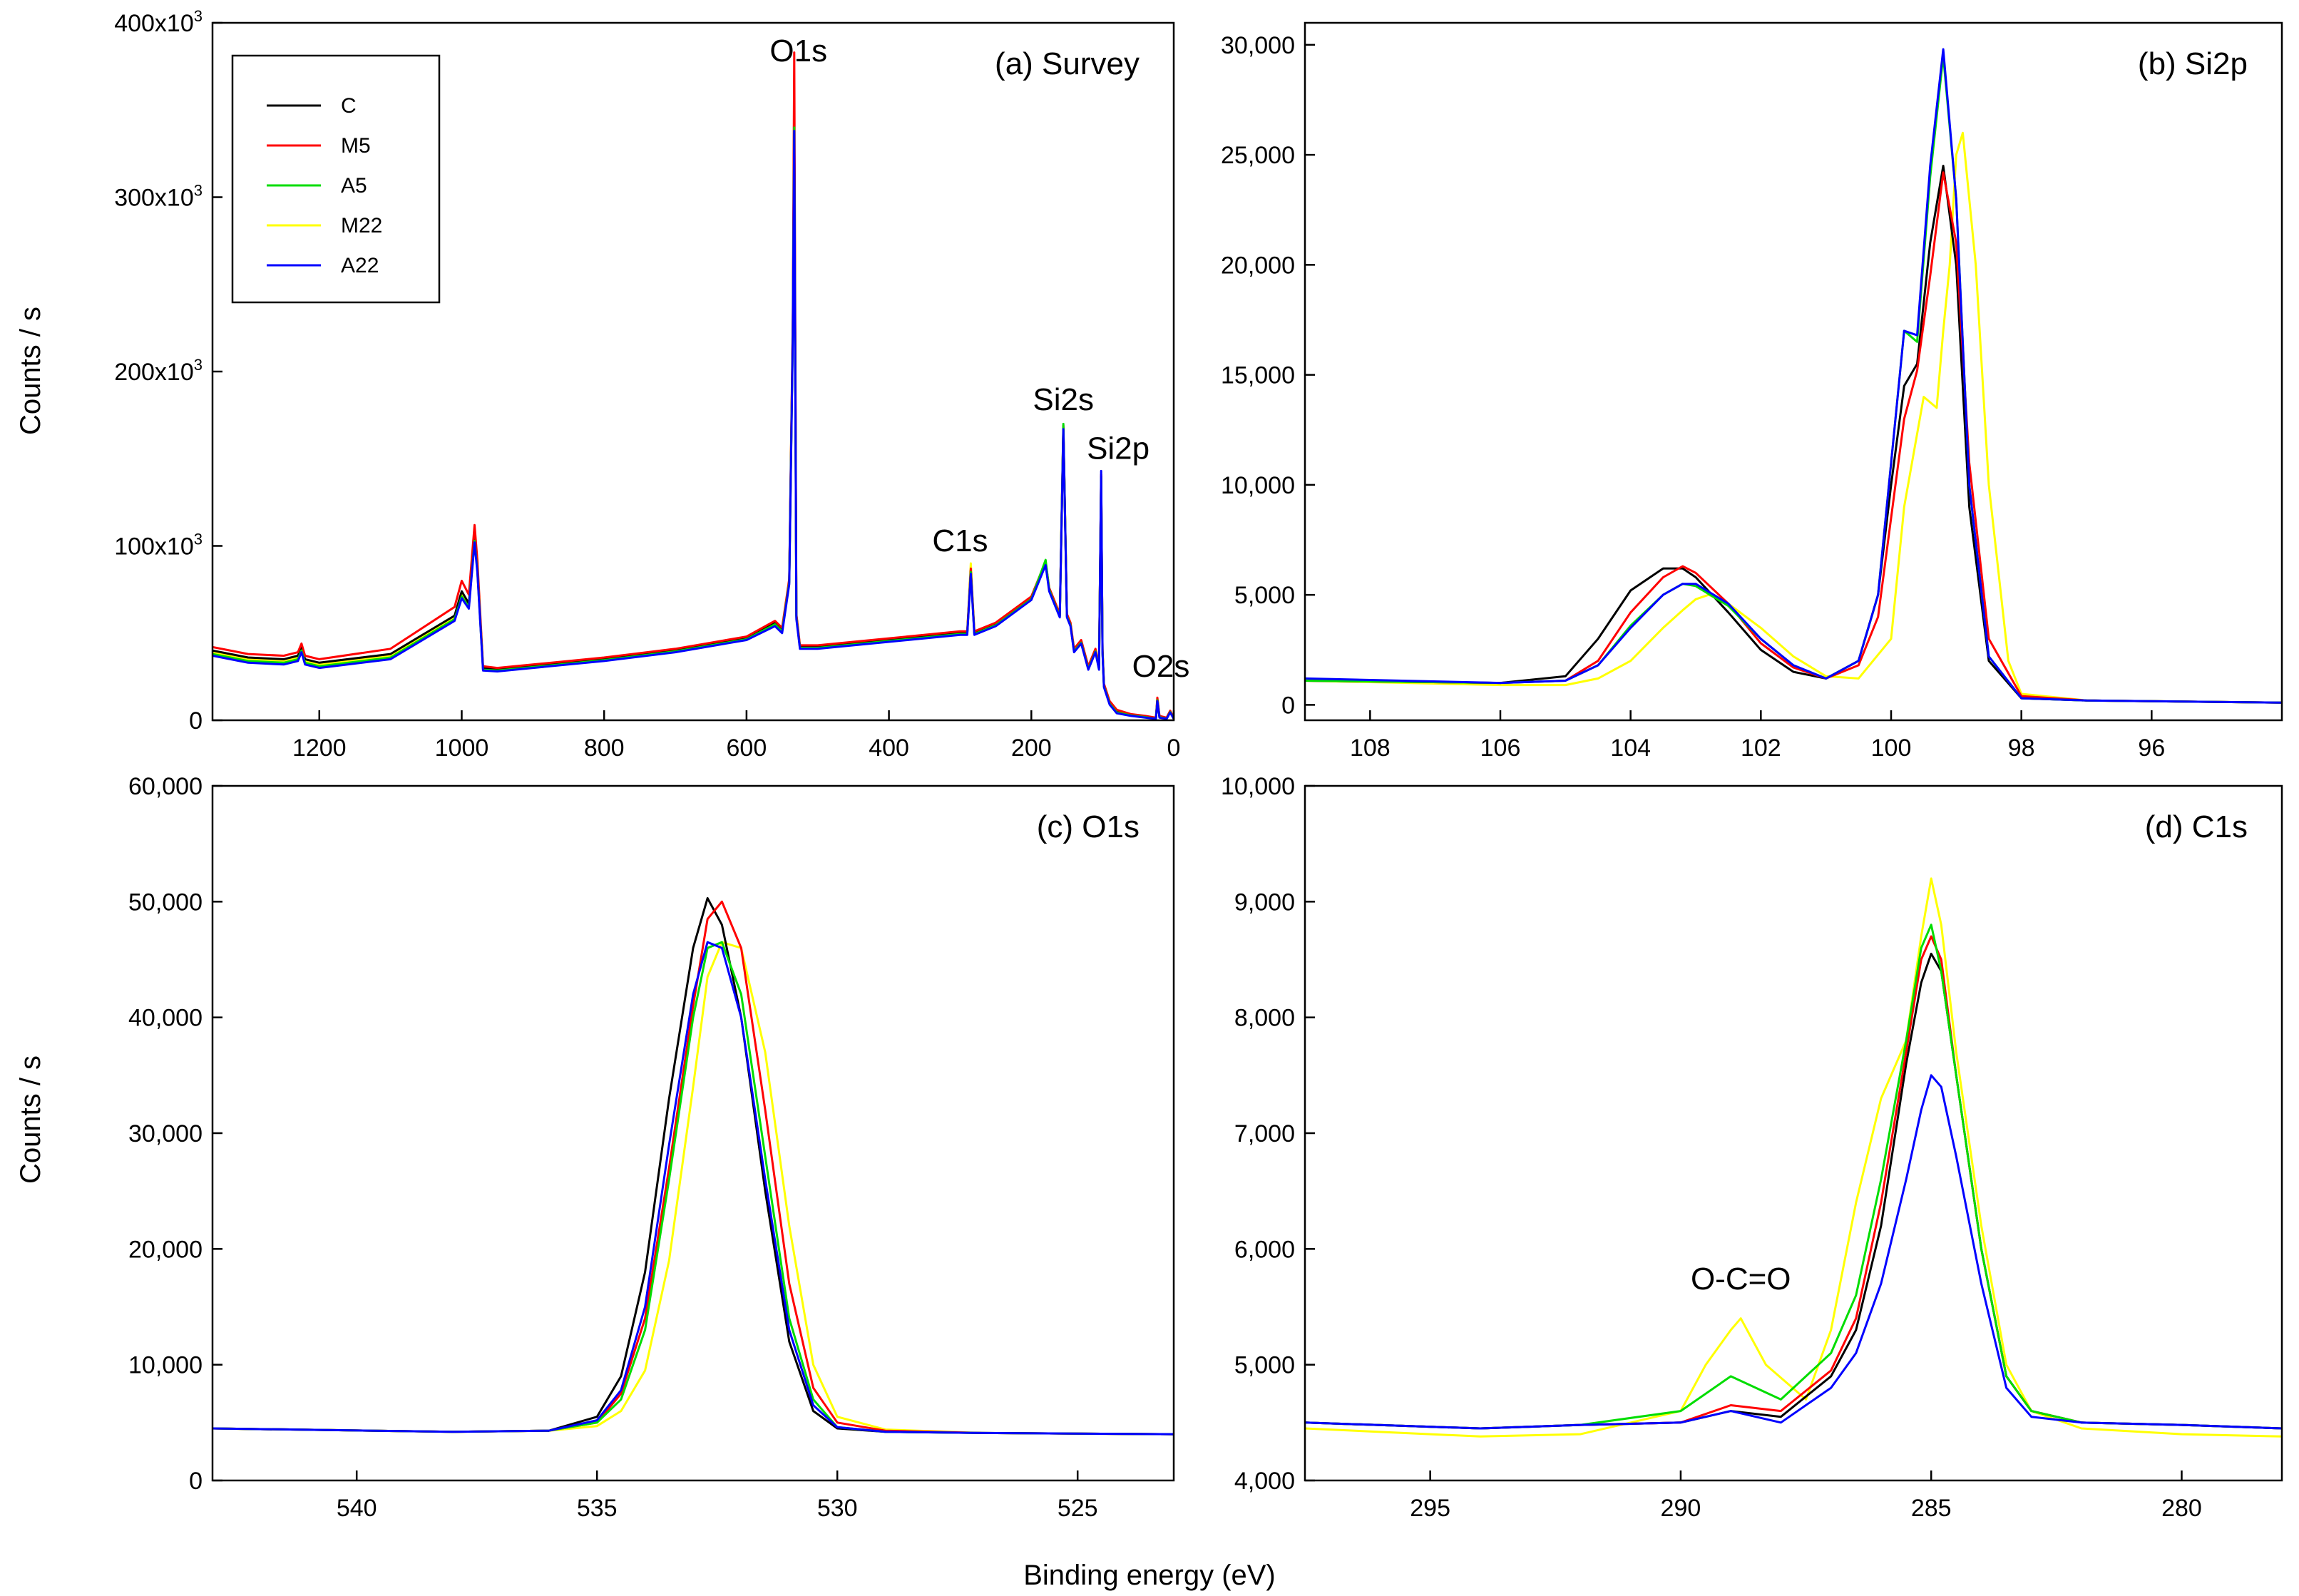  Describe the element at coordinates (357, 1509) in the screenshot. I see `x-tick-label: 540` at that location.